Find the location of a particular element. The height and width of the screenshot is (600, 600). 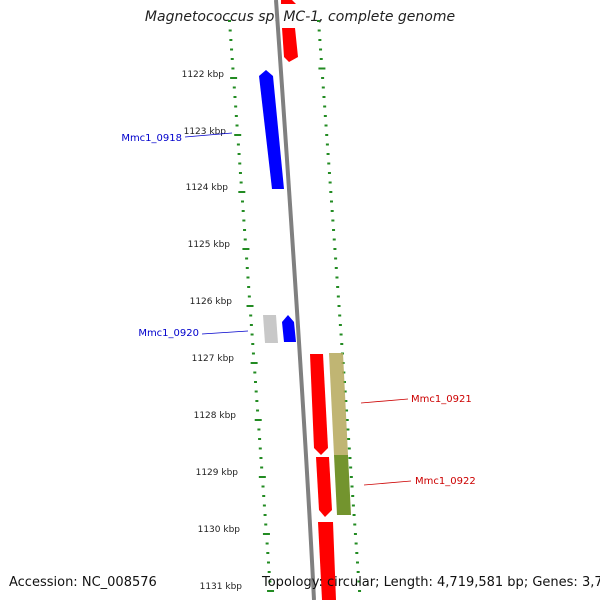

tick-label: 1129 kbp is located at coordinates (217, 473).